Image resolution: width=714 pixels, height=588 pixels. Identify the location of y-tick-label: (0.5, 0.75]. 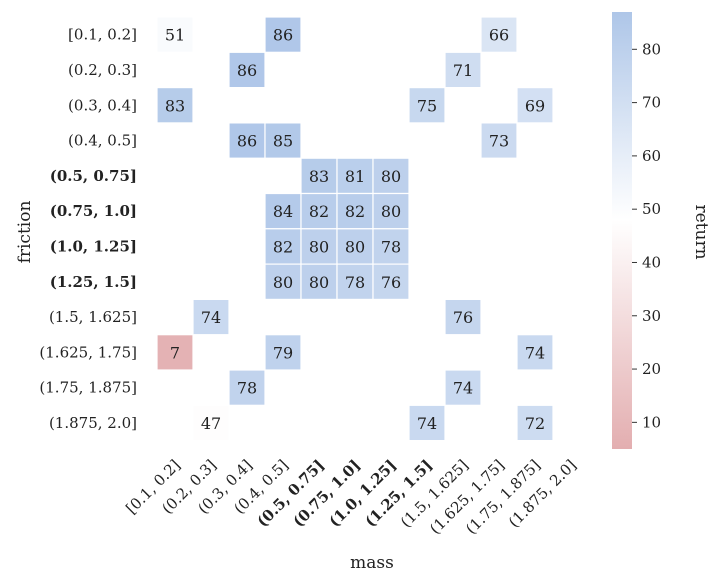
(93, 176).